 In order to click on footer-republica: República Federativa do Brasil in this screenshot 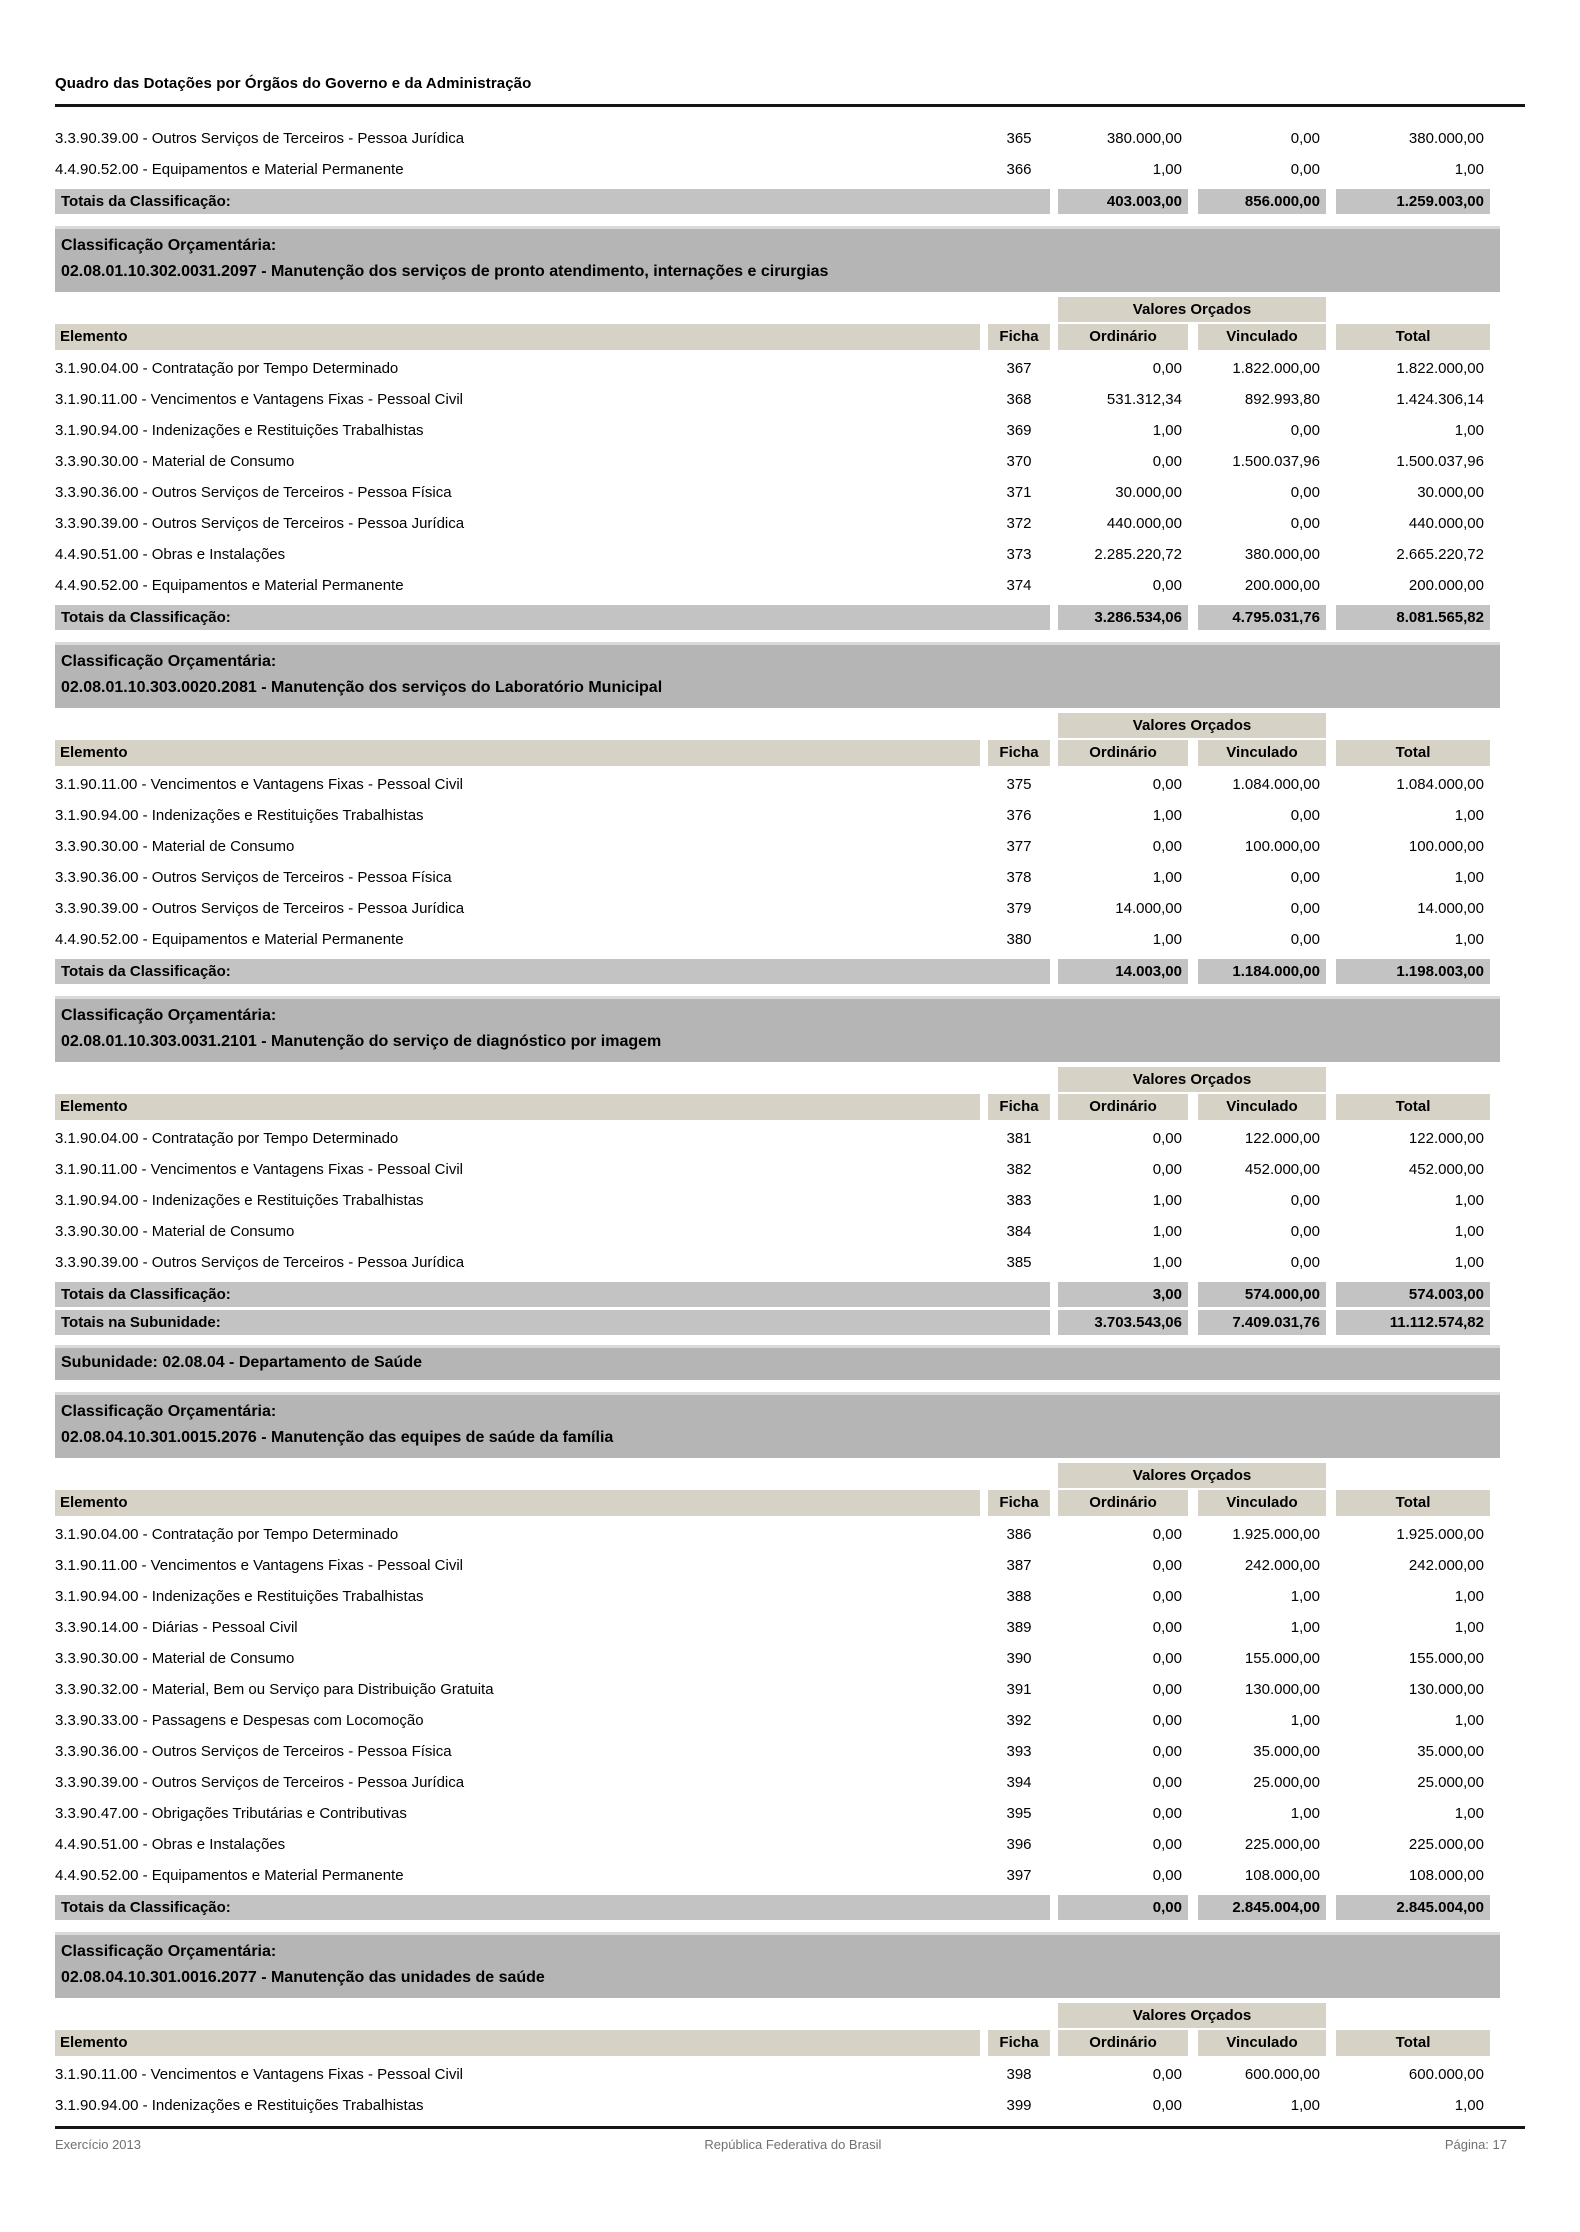, I will do `click(793, 2144)`.